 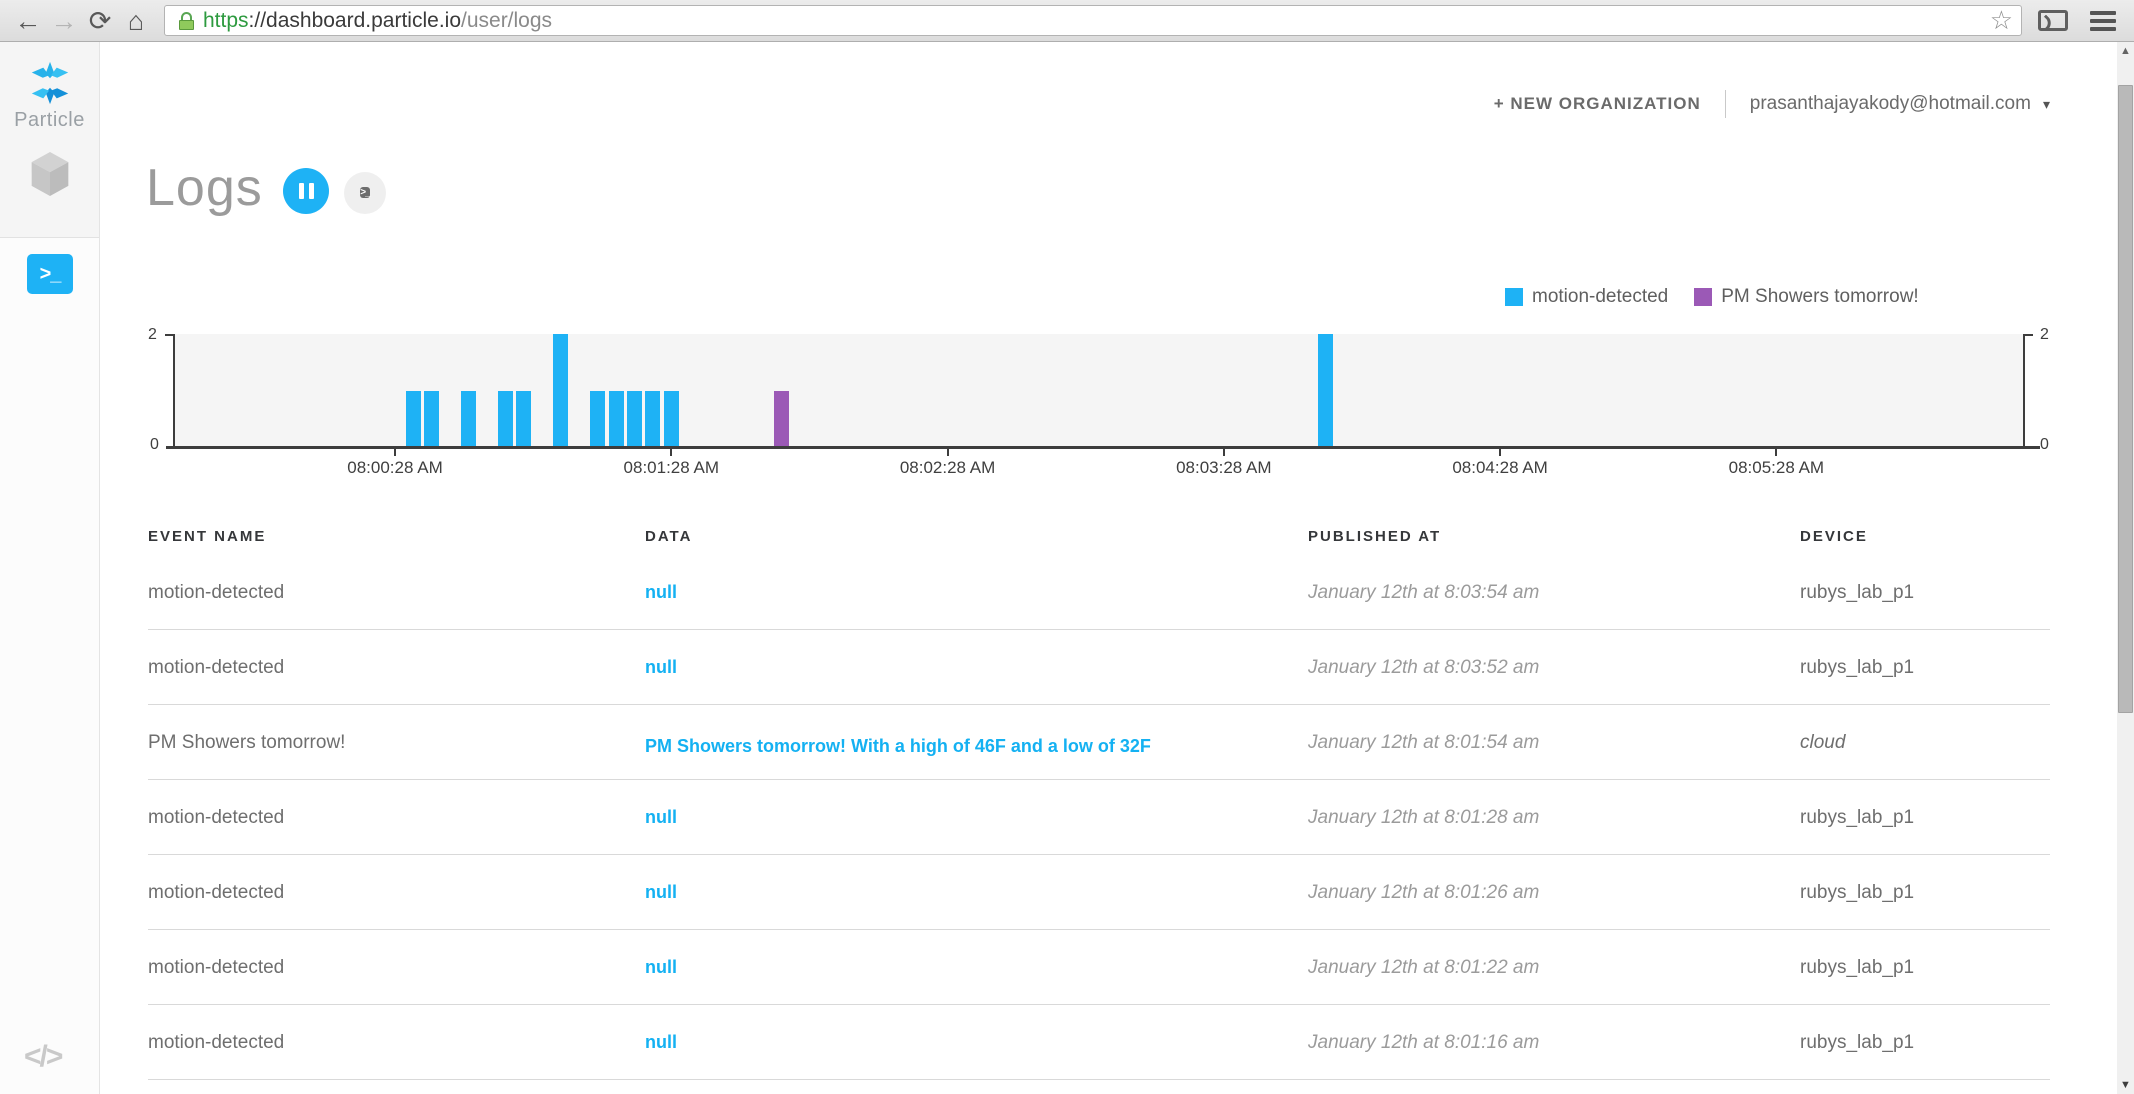 I want to click on bookmark-star-icon: ☆, so click(x=2001, y=20).